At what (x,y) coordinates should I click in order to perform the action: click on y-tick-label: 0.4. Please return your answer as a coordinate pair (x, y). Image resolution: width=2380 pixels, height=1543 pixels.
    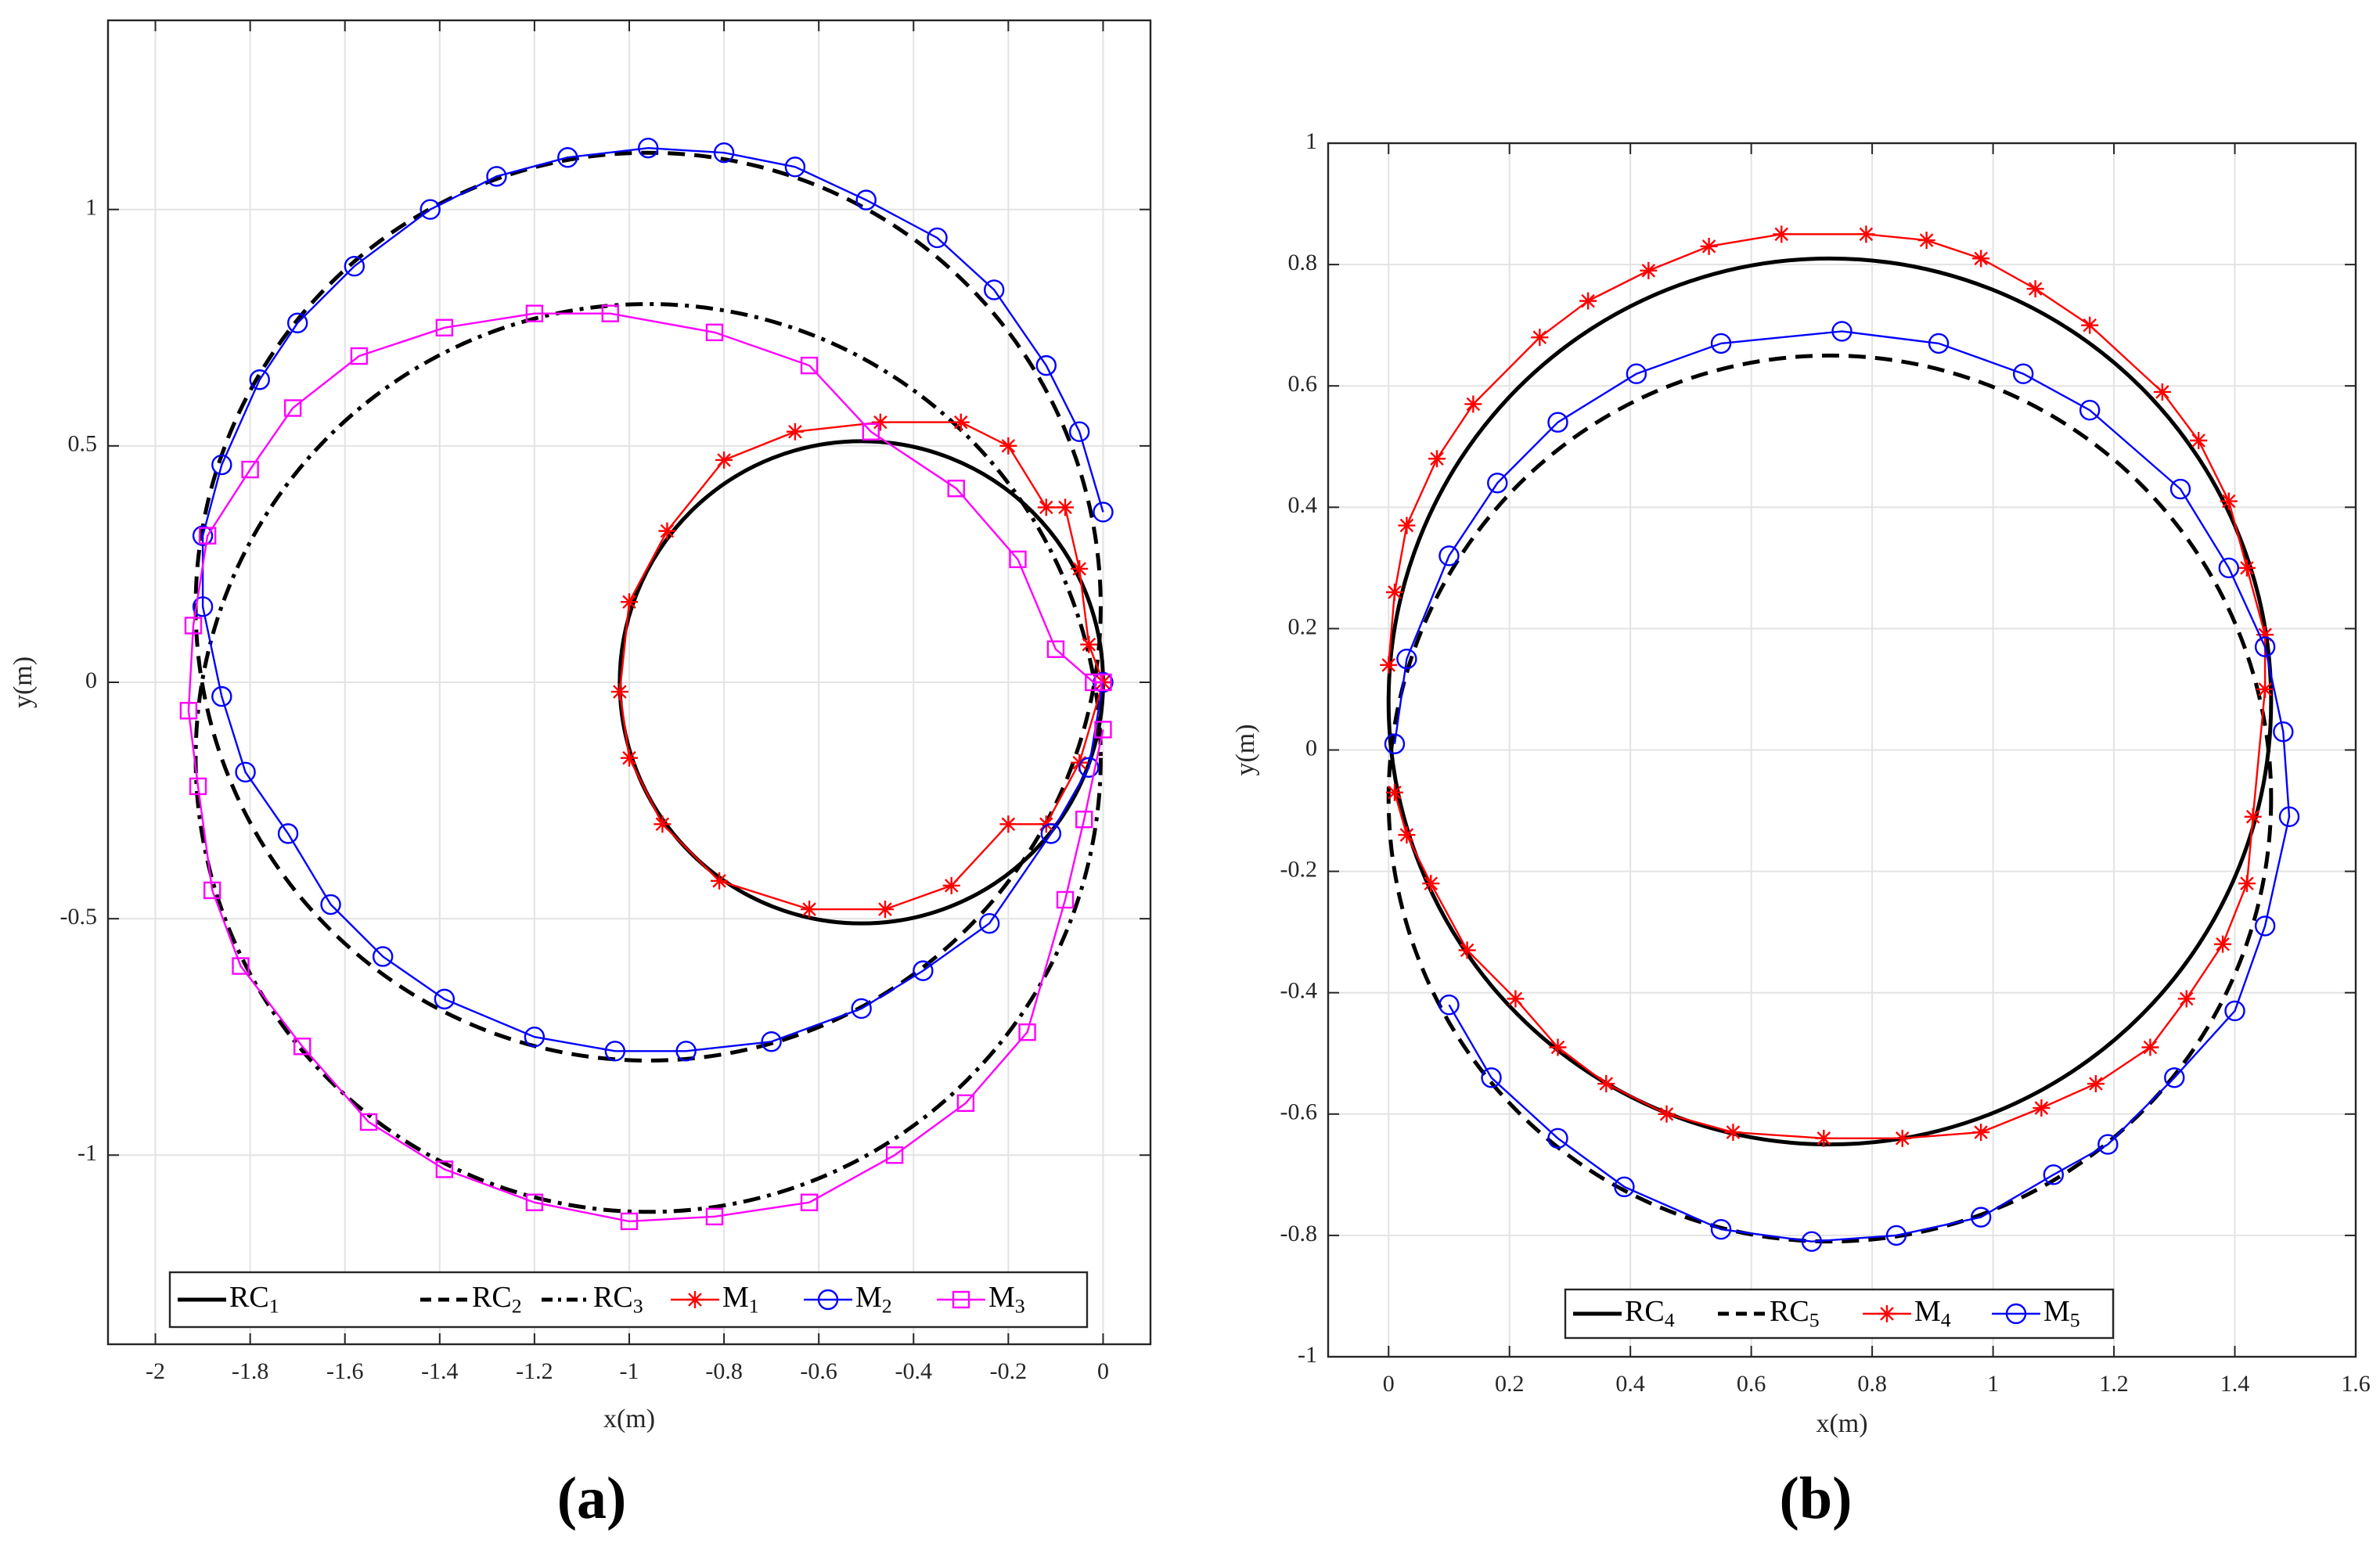
    Looking at the image, I should click on (1303, 505).